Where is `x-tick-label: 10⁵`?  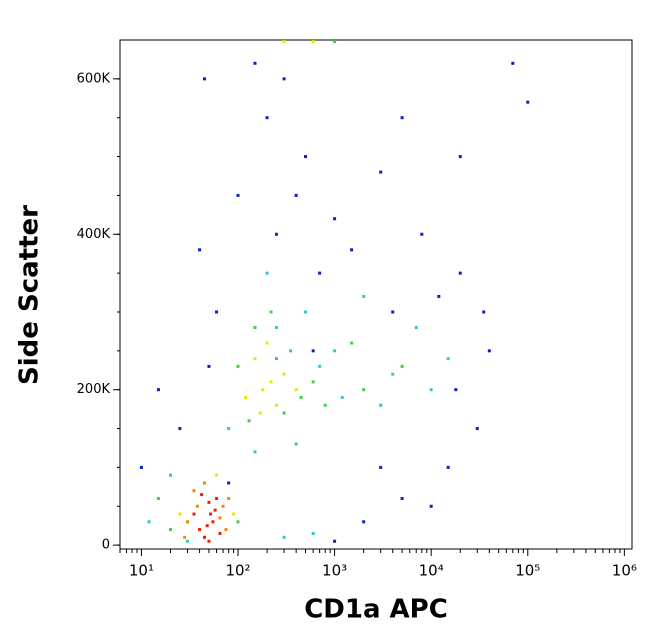
x-tick-label: 10⁵ is located at coordinates (527, 571).